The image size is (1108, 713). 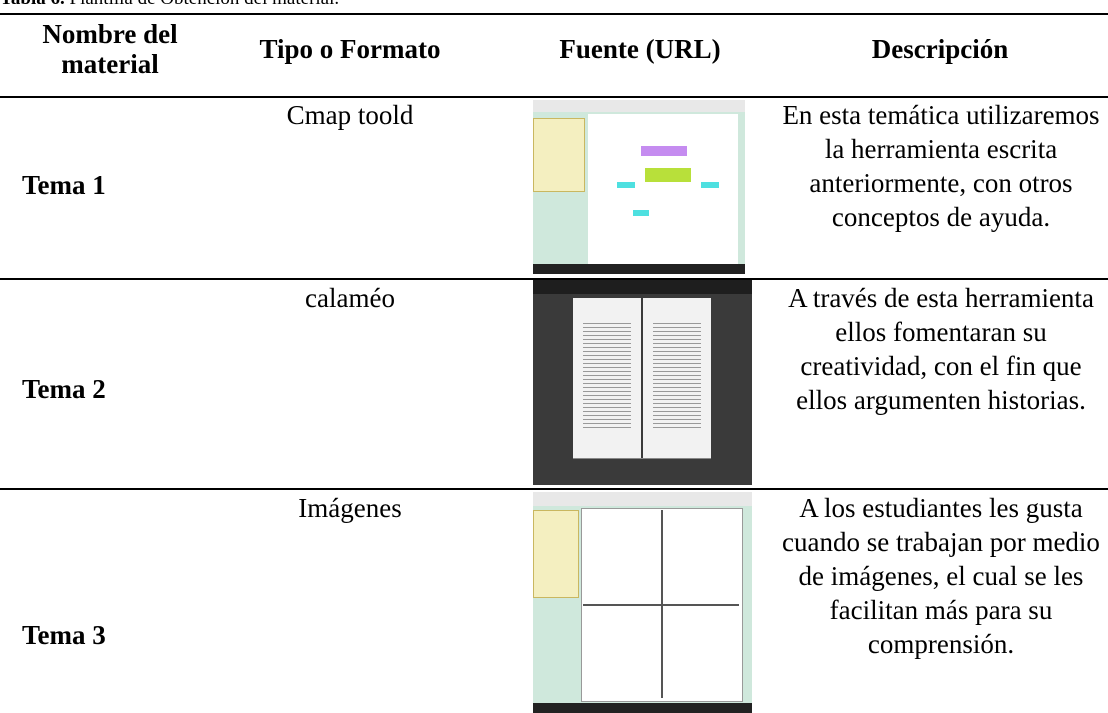 What do you see at coordinates (32, 4) in the screenshot?
I see `caption-label: Tabla 6.` at bounding box center [32, 4].